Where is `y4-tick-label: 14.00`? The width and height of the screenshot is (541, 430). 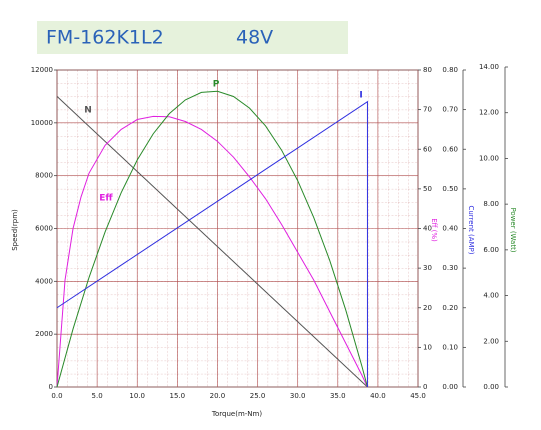 y4-tick-label: 14.00 is located at coordinates (489, 67).